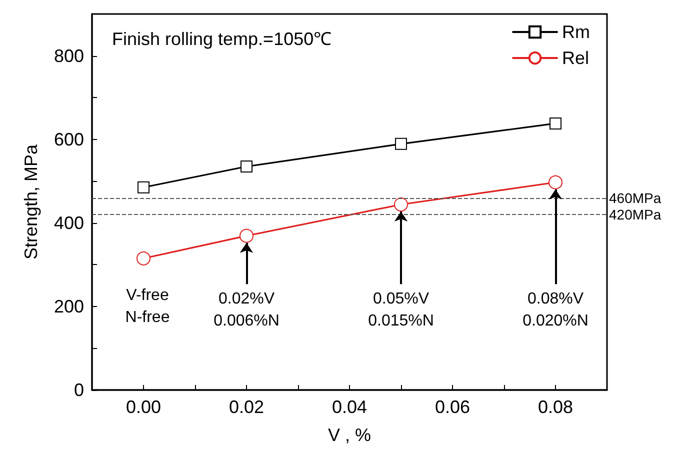 The height and width of the screenshot is (449, 680). Describe the element at coordinates (350, 435) in the screenshot. I see `x-axis-title: V , %` at that location.